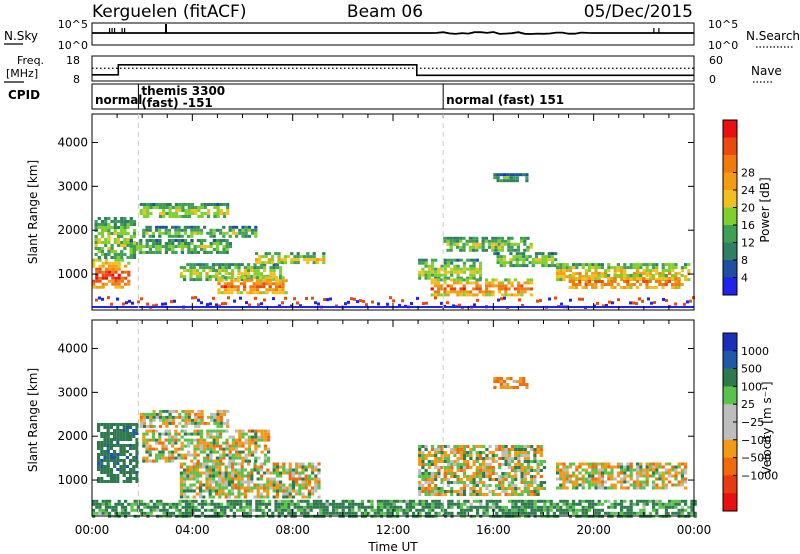  Describe the element at coordinates (192, 530) in the screenshot. I see `time-tick-label: 04:00` at that location.